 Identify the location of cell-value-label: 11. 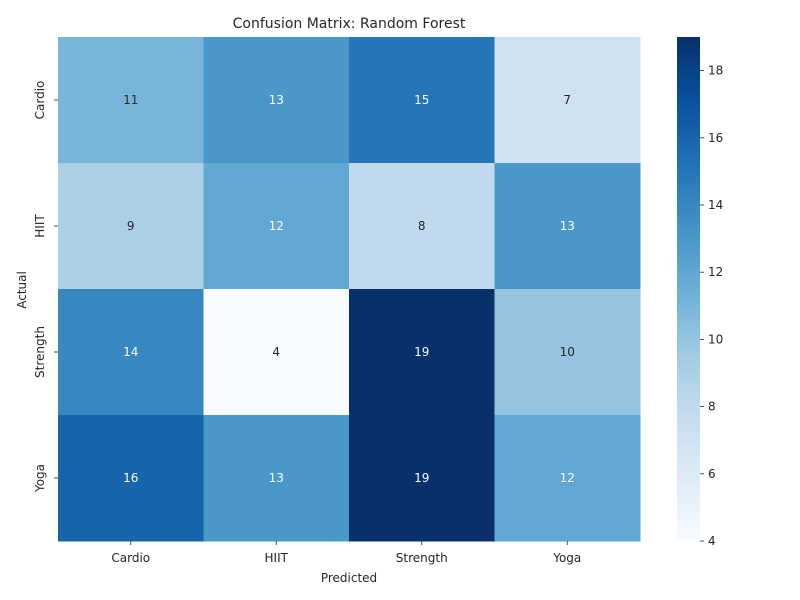
(130, 100).